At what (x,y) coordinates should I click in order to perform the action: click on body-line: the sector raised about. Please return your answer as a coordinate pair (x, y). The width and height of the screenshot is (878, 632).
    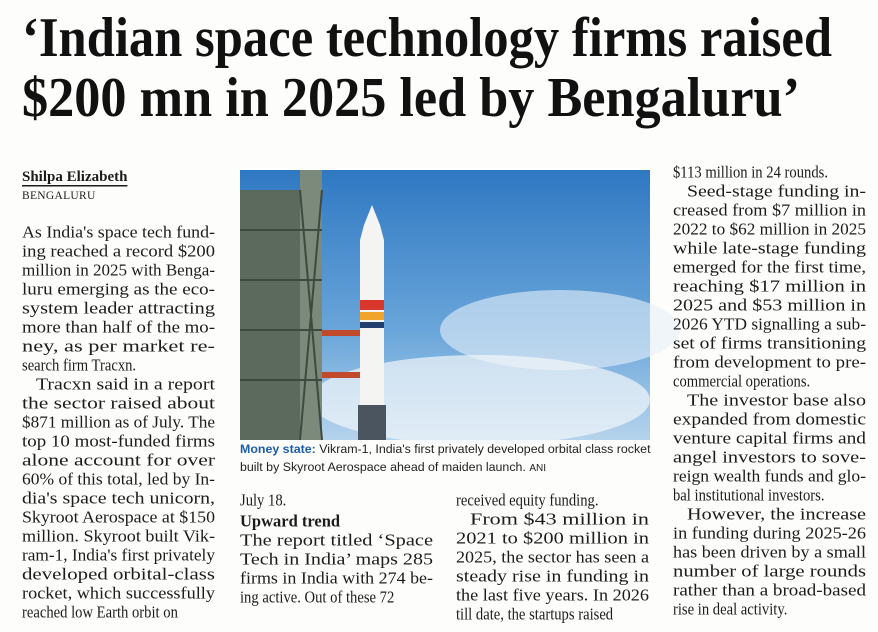
    Looking at the image, I should click on (118, 403).